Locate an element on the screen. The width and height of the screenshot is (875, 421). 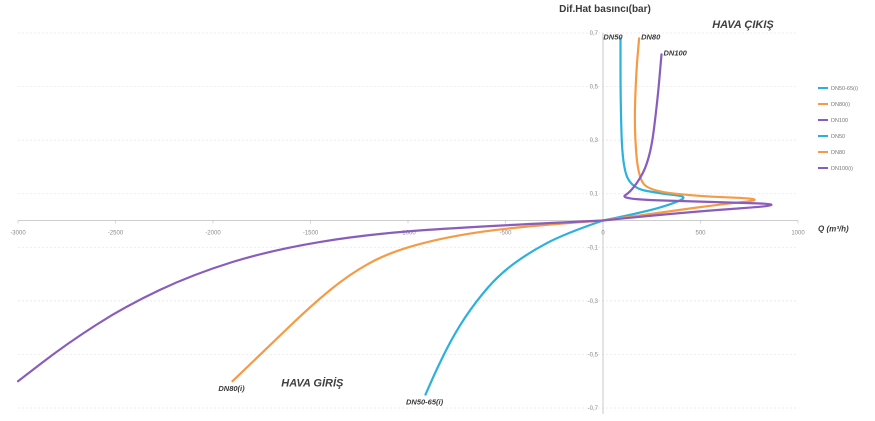
x-tick-label: 0 is located at coordinates (603, 234).